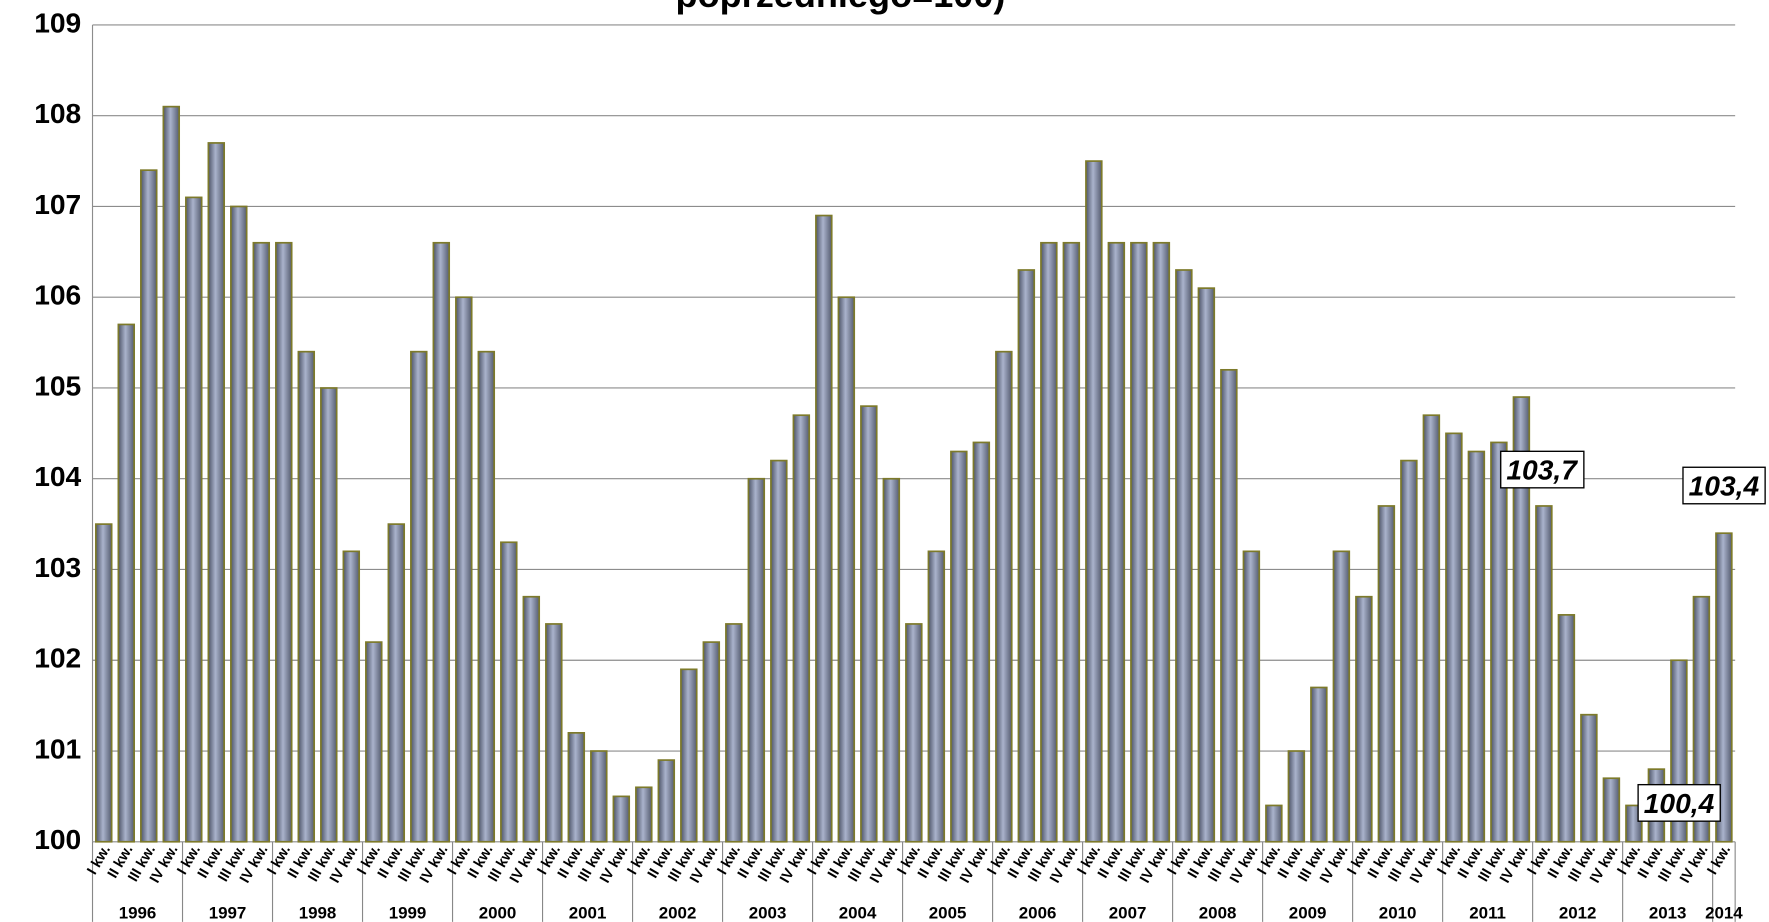  Describe the element at coordinates (1724, 912) in the screenshot. I see `year-label: 2014` at that location.